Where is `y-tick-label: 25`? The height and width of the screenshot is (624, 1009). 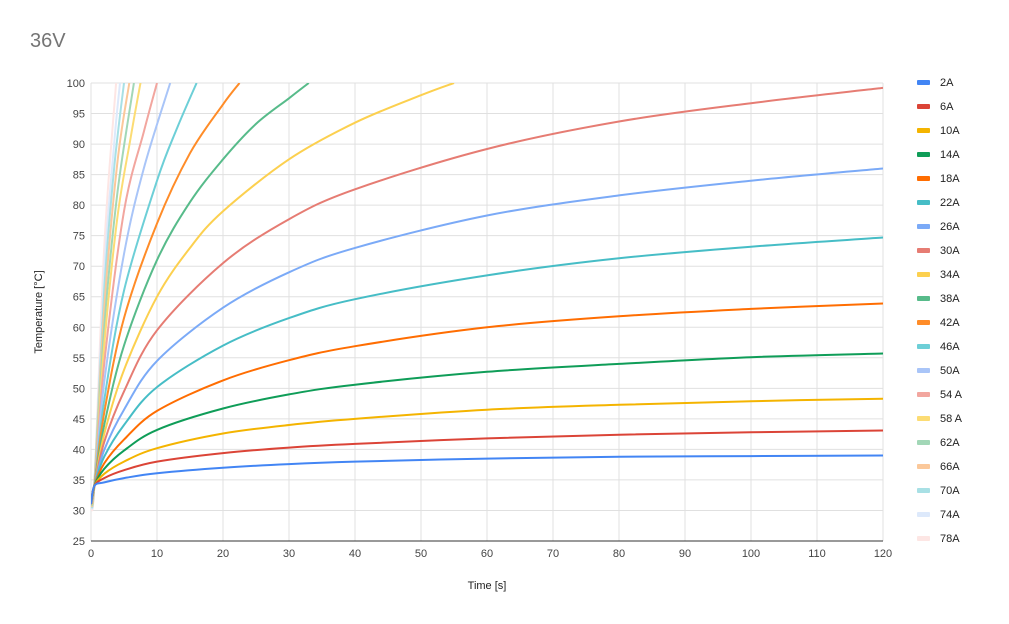
y-tick-label: 25 is located at coordinates (79, 542).